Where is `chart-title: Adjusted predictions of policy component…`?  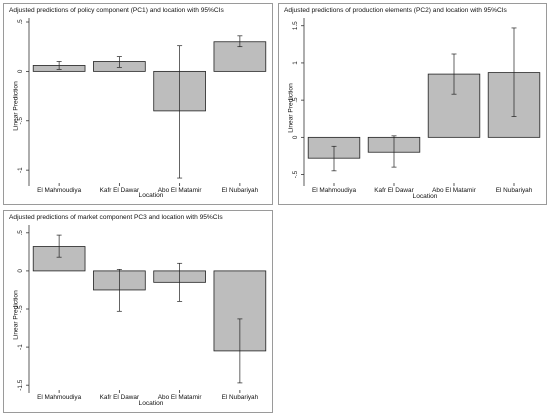
chart-title: Adjusted predictions of policy component… is located at coordinates (116, 10).